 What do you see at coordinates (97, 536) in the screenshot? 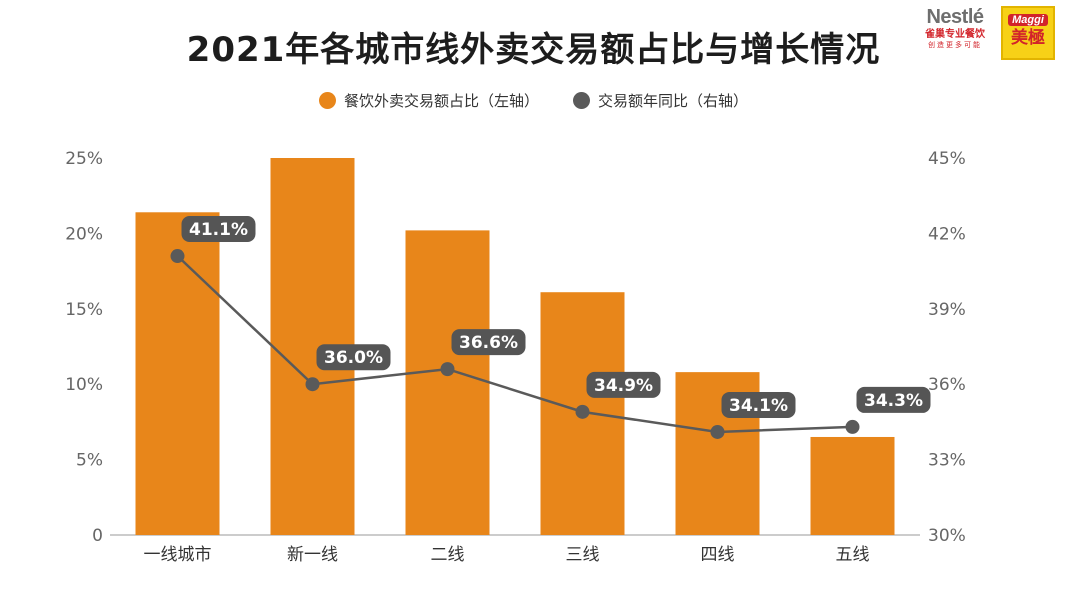
I see `left-axis-tick: 0` at bounding box center [97, 536].